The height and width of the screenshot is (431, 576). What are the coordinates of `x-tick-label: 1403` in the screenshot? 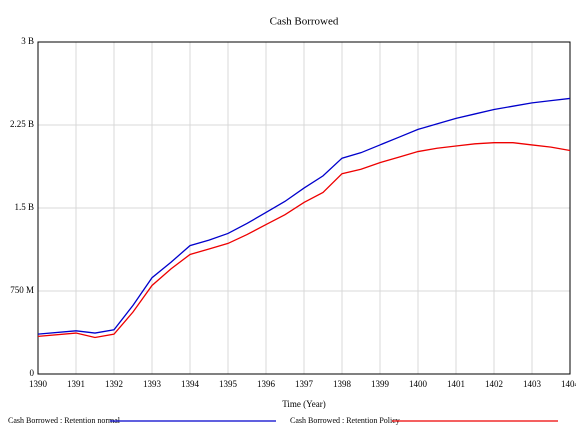 It's located at (532, 384).